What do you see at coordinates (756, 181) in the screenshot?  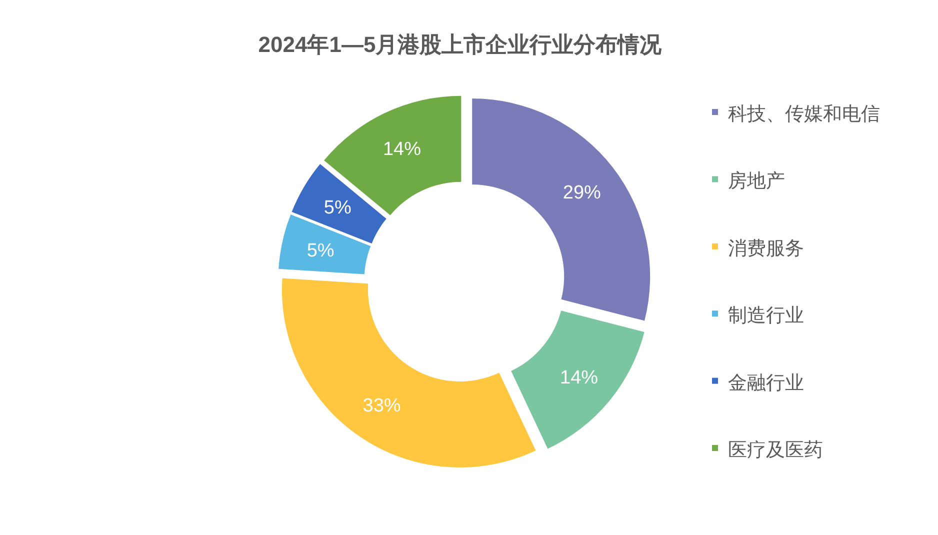 I see `legend-label: 房地产` at bounding box center [756, 181].